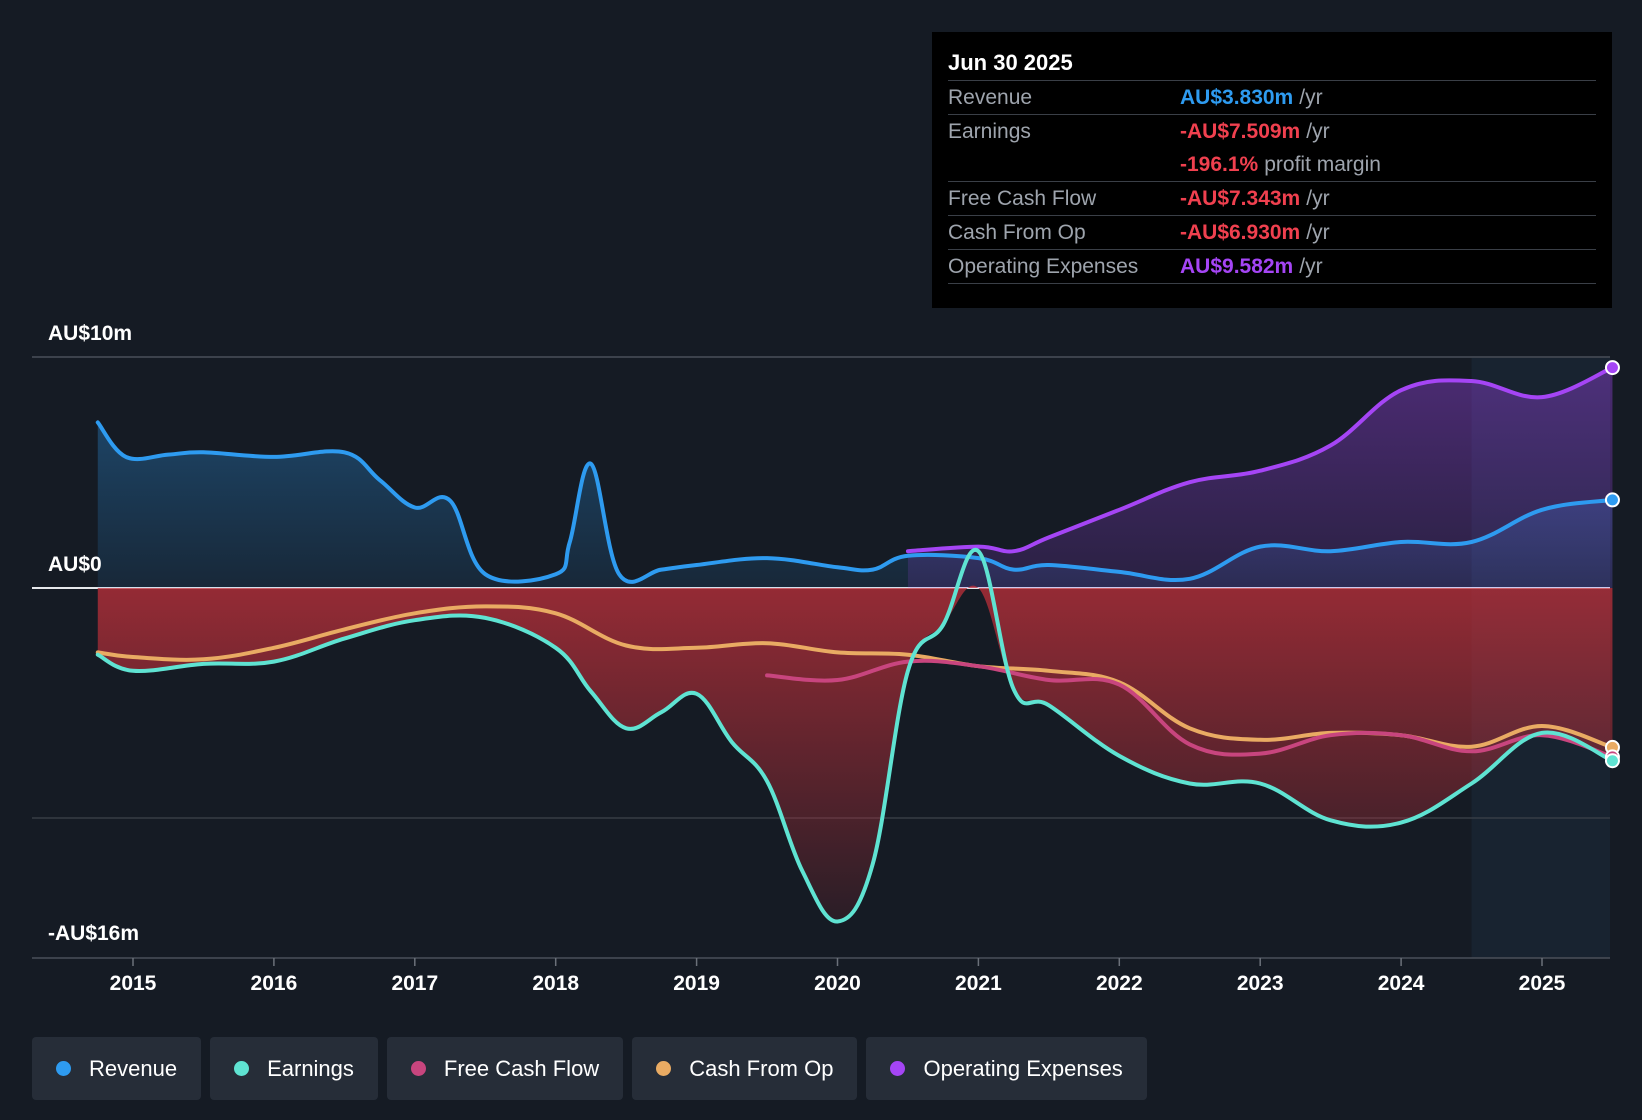 This screenshot has height=1120, width=1642. I want to click on x-tick-label: 2015, so click(133, 983).